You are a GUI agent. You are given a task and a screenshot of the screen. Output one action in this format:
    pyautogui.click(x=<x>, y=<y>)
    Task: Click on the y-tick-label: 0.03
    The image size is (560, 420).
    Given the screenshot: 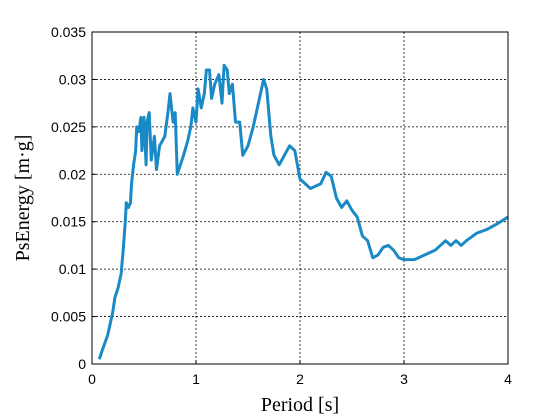 What is the action you would take?
    pyautogui.click(x=72, y=79)
    